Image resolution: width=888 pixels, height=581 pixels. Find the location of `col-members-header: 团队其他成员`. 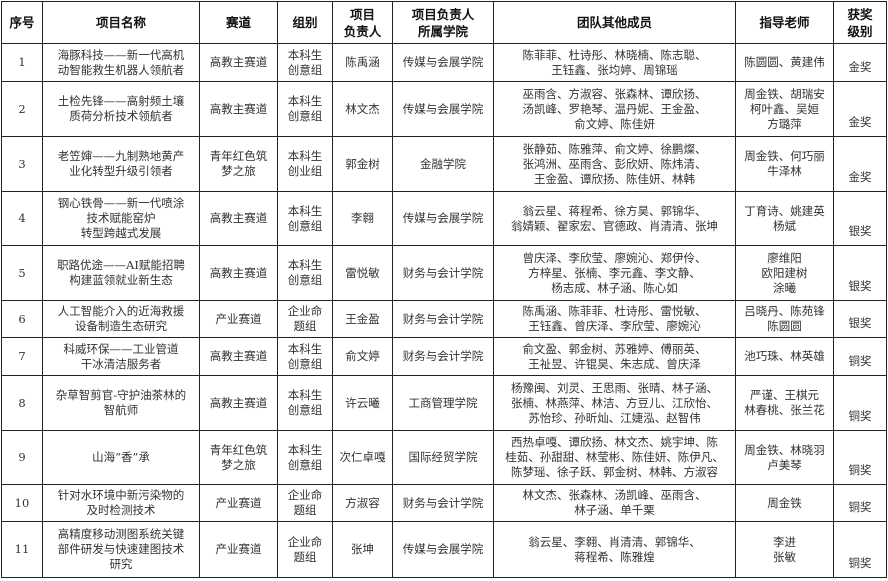

col-members-header: 团队其他成员 is located at coordinates (614, 22).